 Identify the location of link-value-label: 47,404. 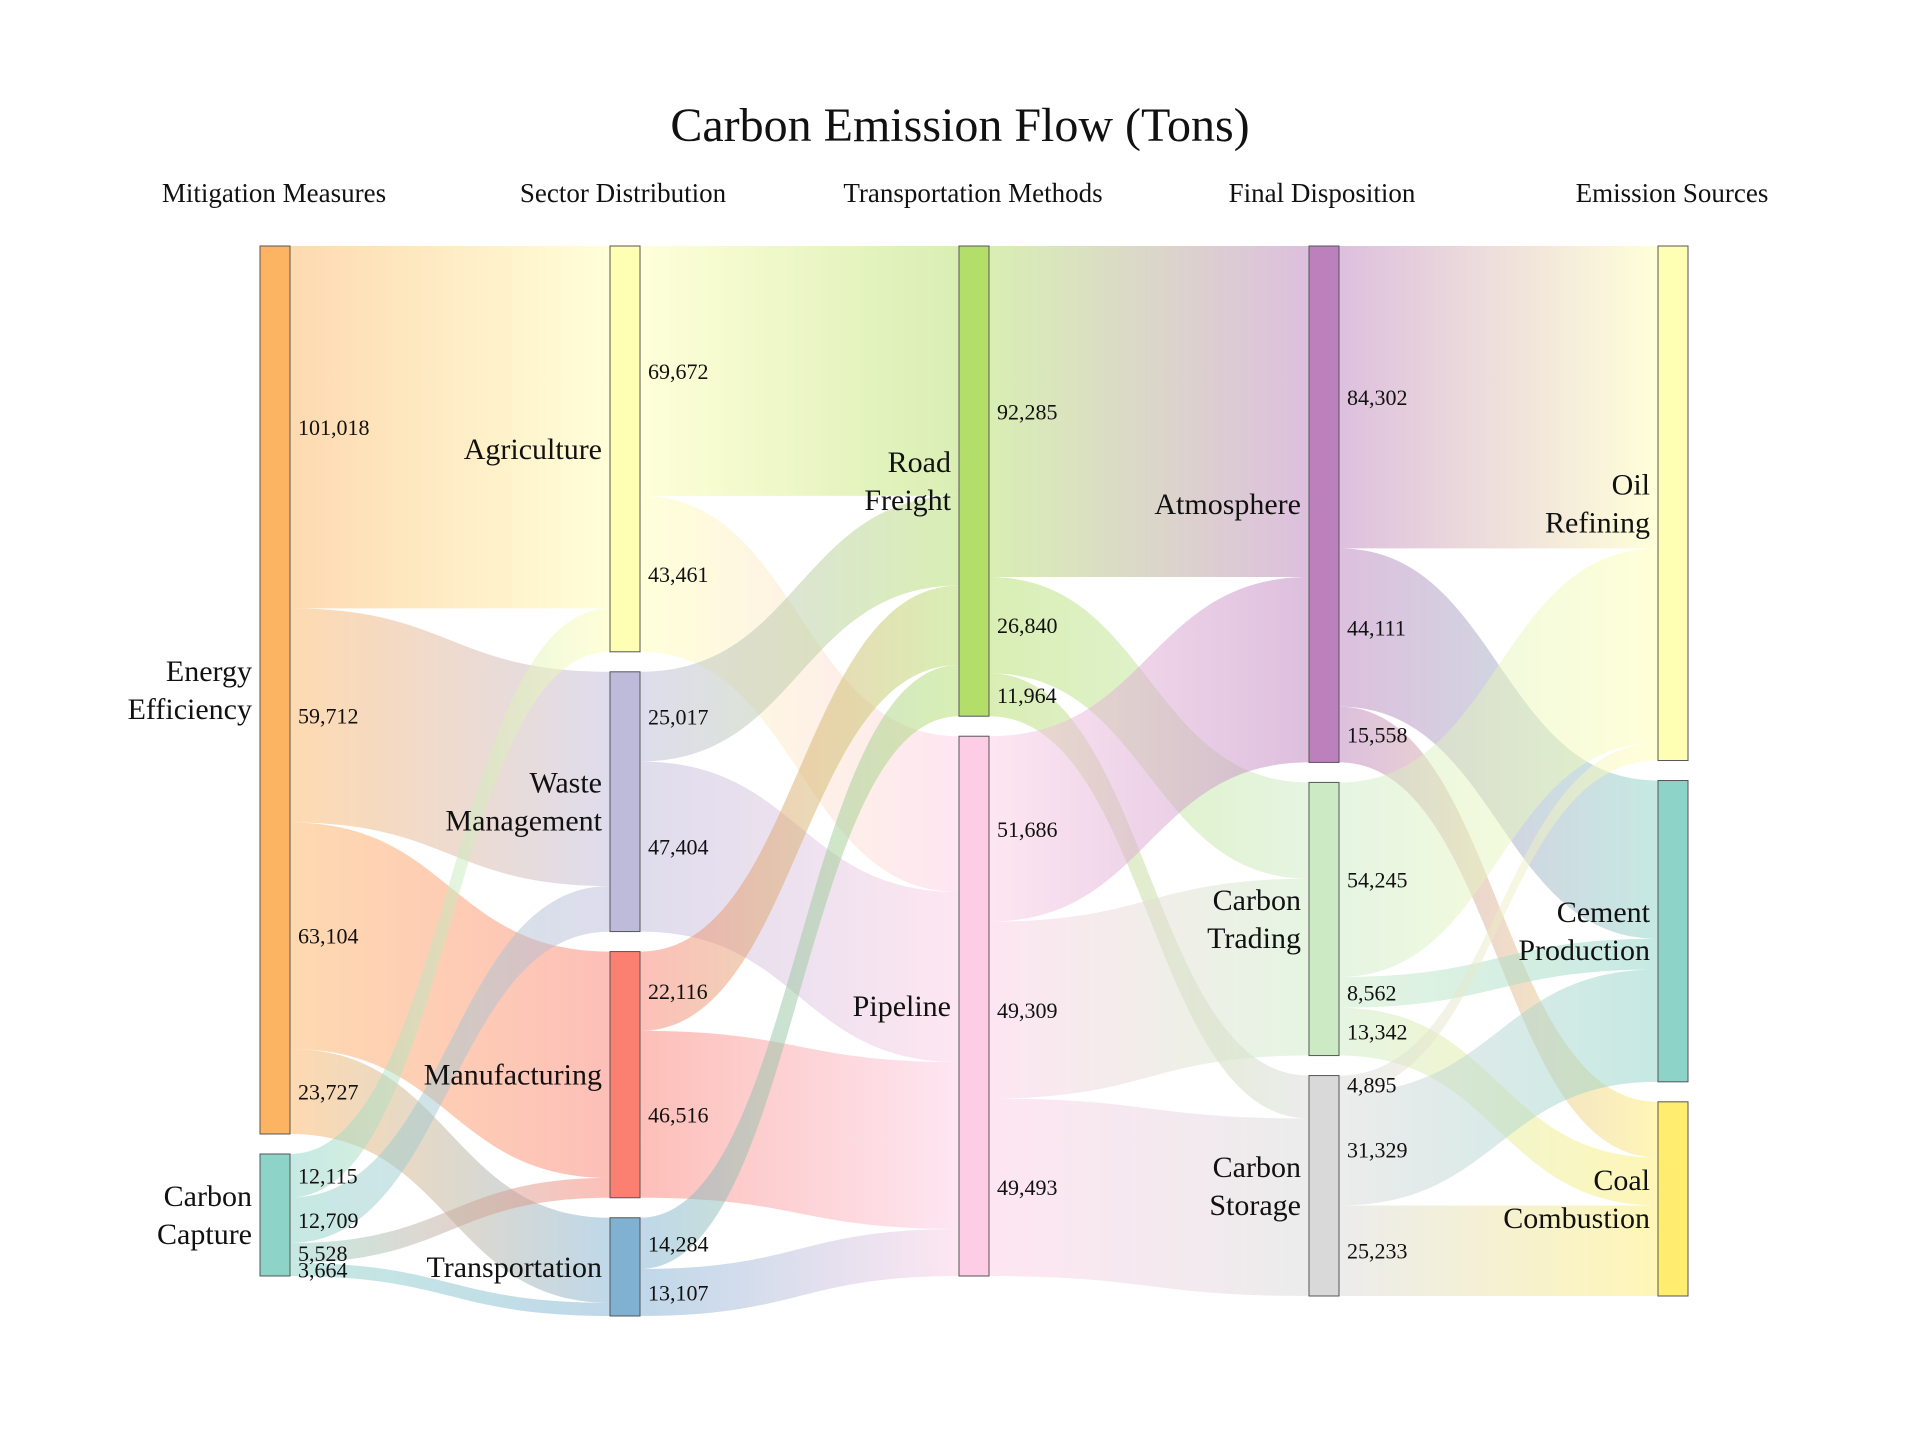
(678, 847).